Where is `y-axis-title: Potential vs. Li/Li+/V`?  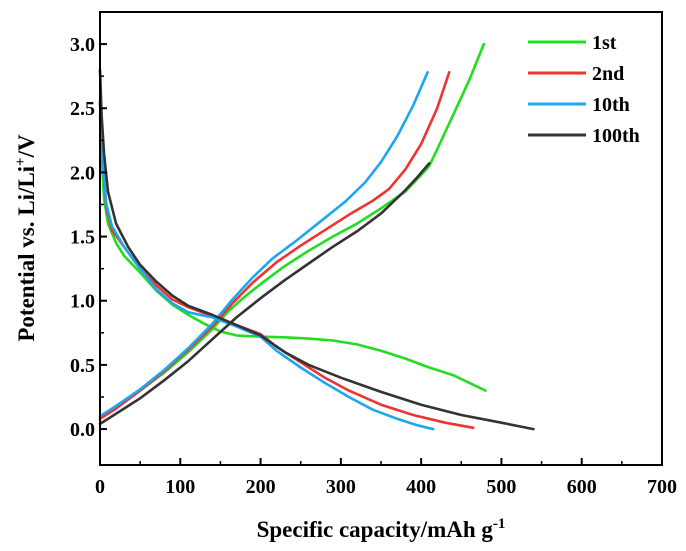 y-axis-title: Potential vs. Li/Li+/V is located at coordinates (26, 238).